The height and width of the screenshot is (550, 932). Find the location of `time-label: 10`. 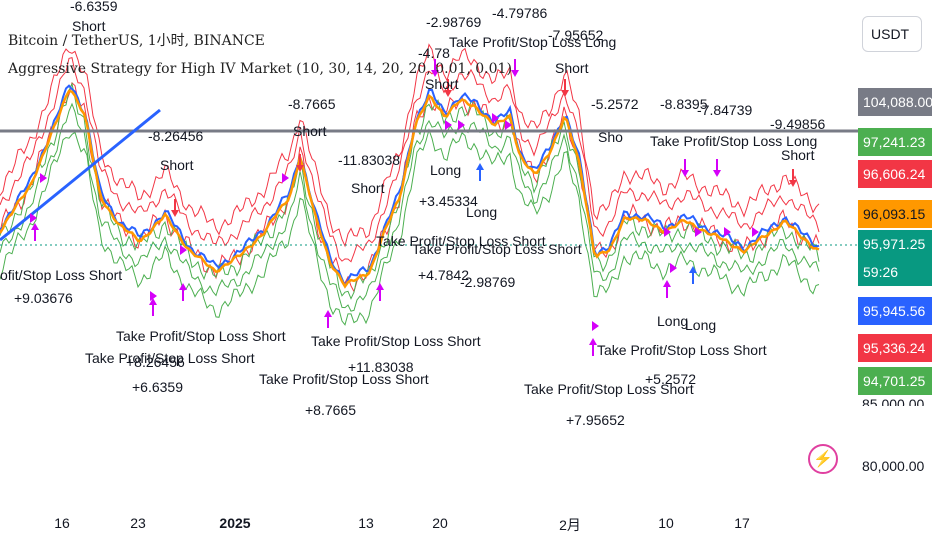

time-label: 10 is located at coordinates (666, 523).